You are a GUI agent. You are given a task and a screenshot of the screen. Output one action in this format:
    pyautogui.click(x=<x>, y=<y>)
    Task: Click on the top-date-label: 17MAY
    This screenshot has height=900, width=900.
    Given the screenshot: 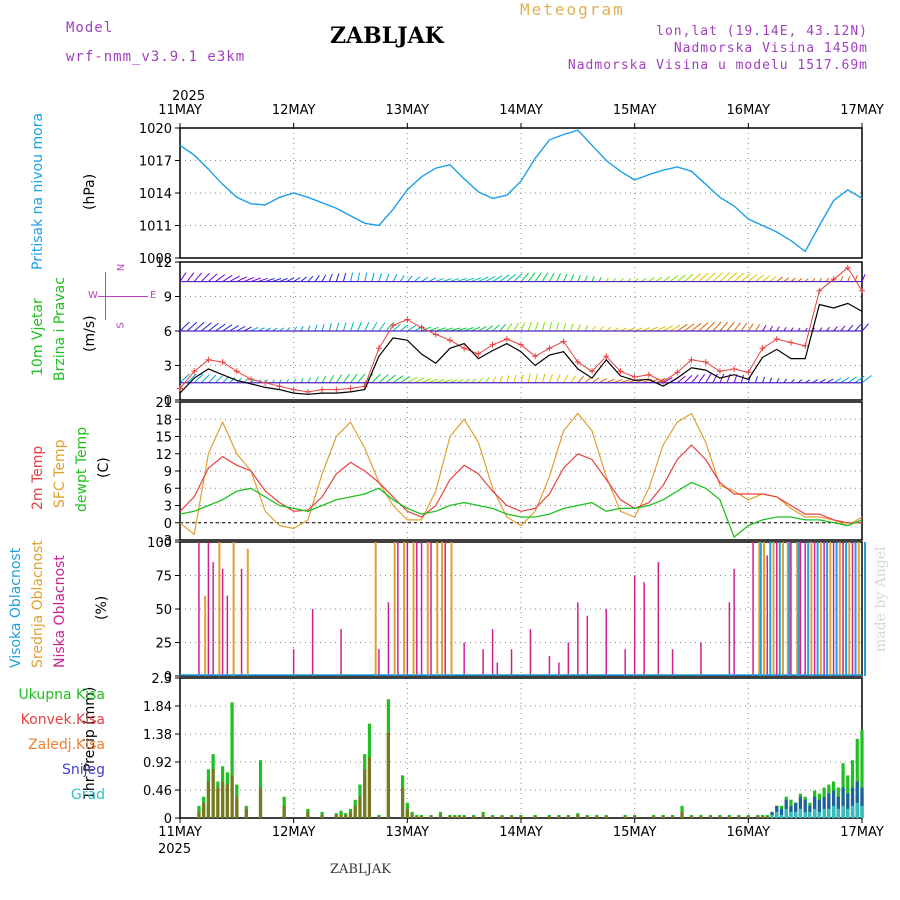 What is the action you would take?
    pyautogui.click(x=862, y=110)
    